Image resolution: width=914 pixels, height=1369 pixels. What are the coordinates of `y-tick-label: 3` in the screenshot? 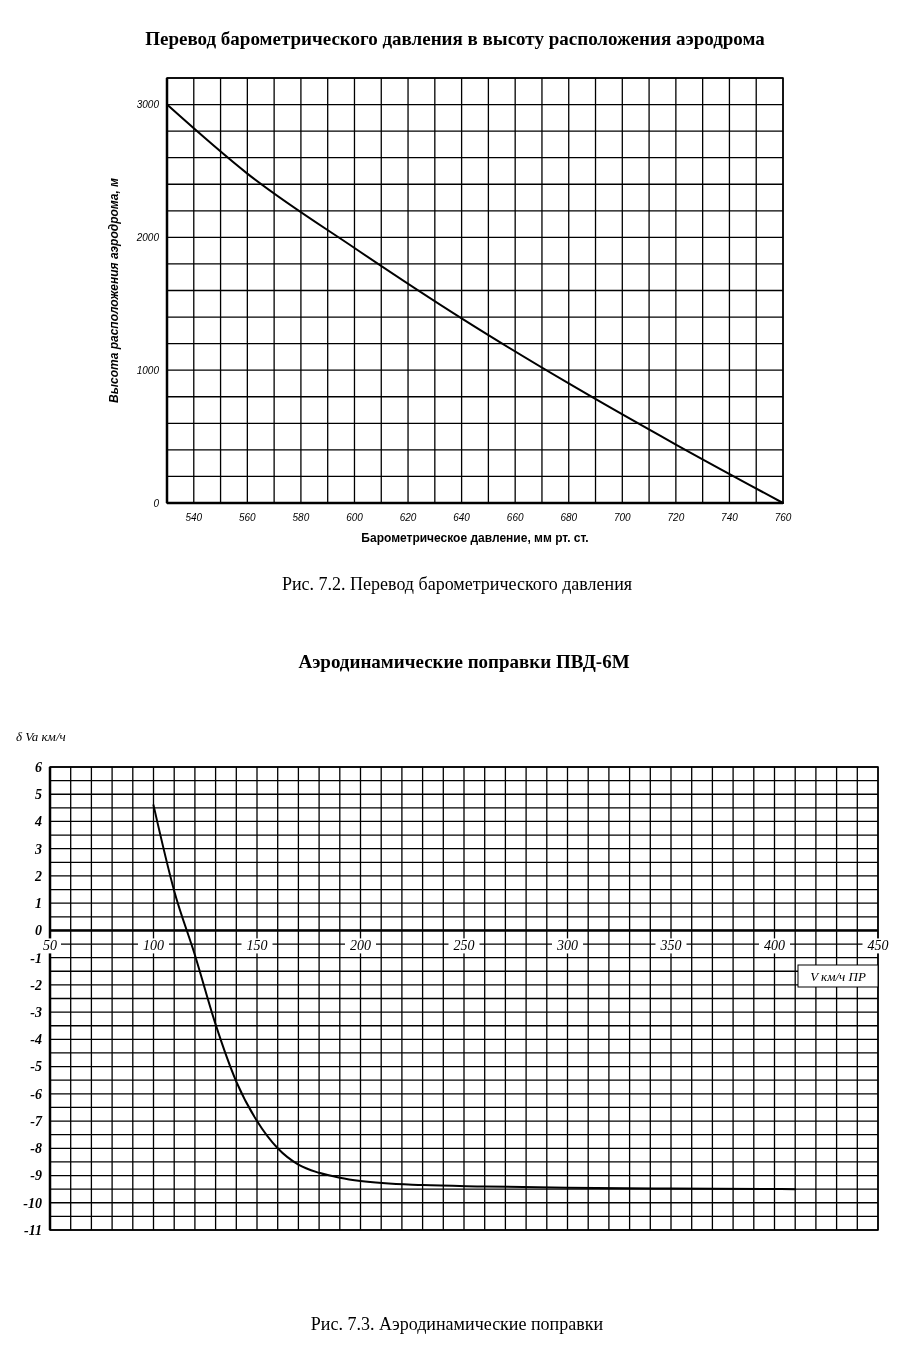 It's located at (38, 849).